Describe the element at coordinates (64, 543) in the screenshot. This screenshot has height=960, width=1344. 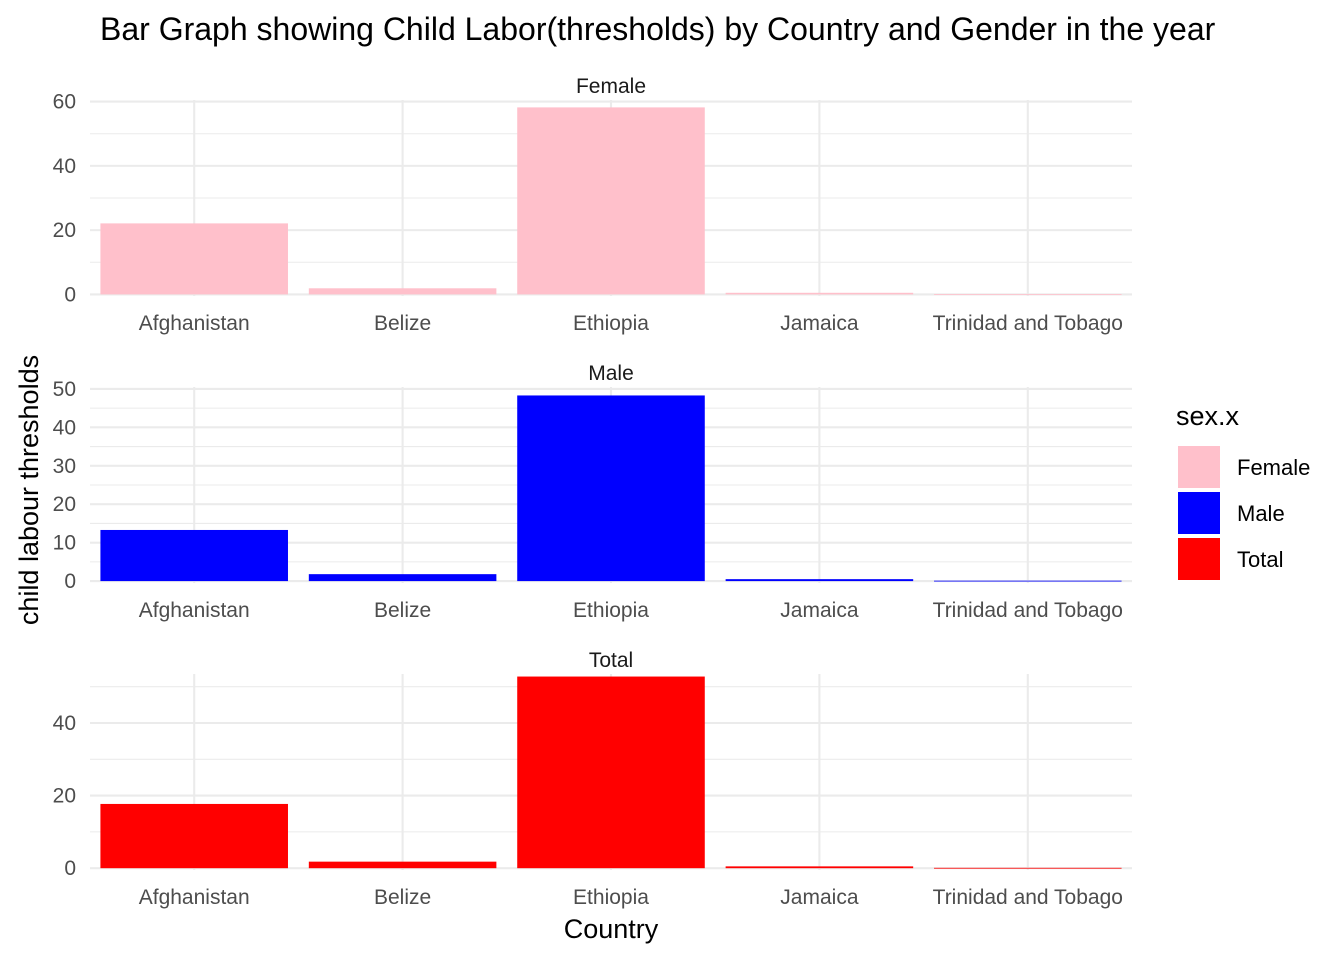
I see `y-tick-label: 10` at that location.